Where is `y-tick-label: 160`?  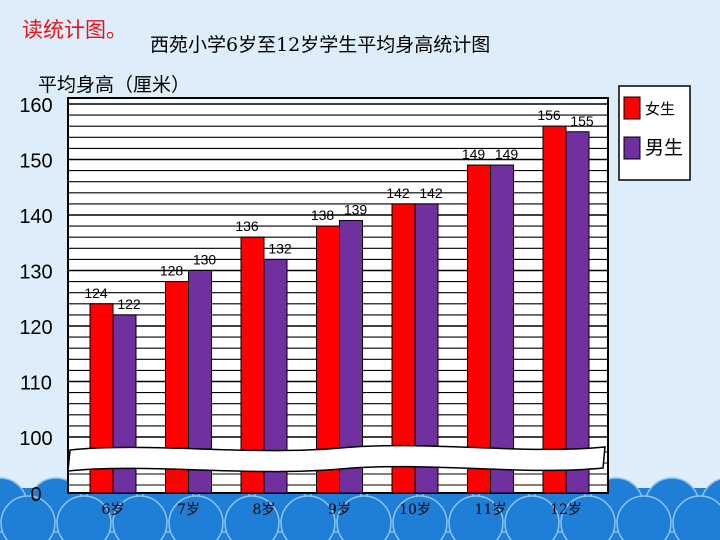 y-tick-label: 160 is located at coordinates (35, 106).